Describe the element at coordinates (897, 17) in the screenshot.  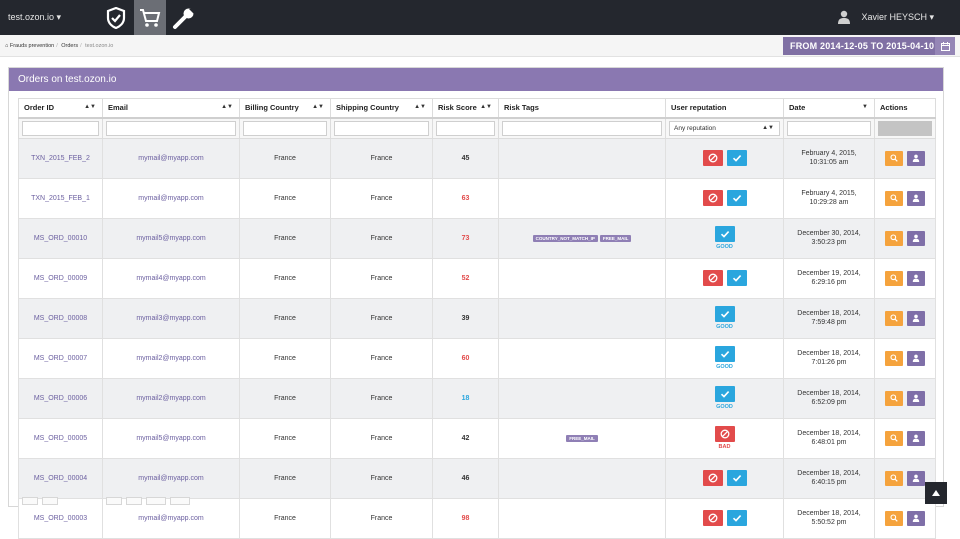
I see `user-menu: Xavier HEYSCH ▾` at that location.